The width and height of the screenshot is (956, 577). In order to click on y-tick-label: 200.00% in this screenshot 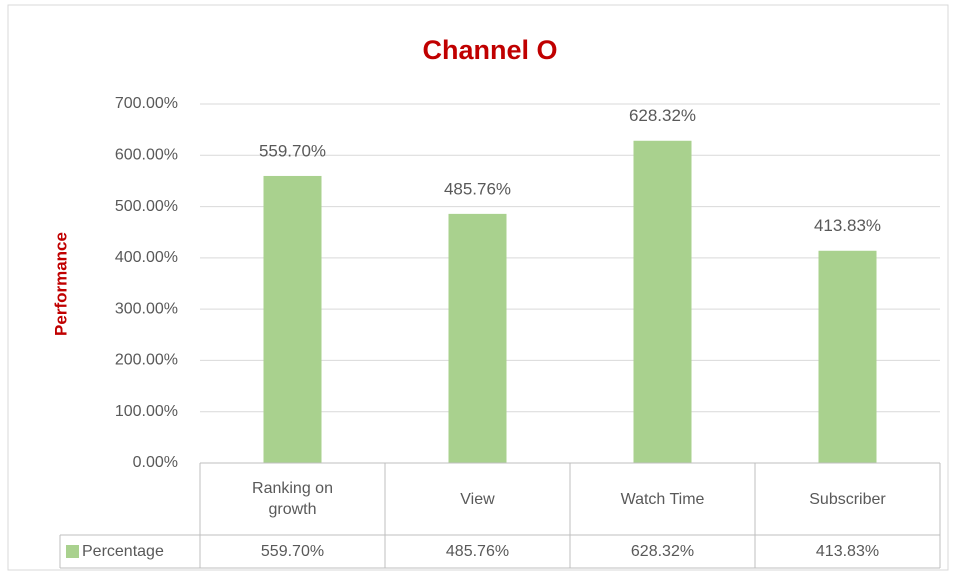, I will do `click(146, 360)`.